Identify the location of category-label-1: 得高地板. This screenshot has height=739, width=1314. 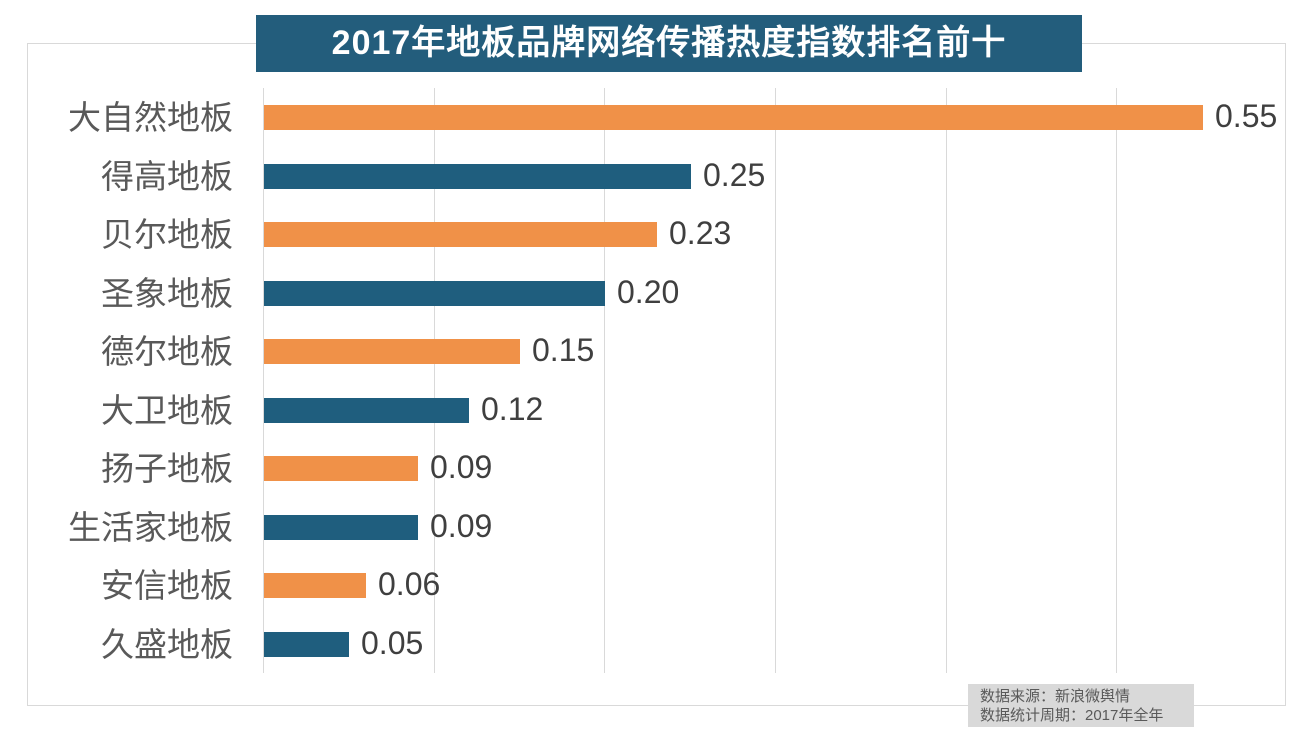
(167, 176).